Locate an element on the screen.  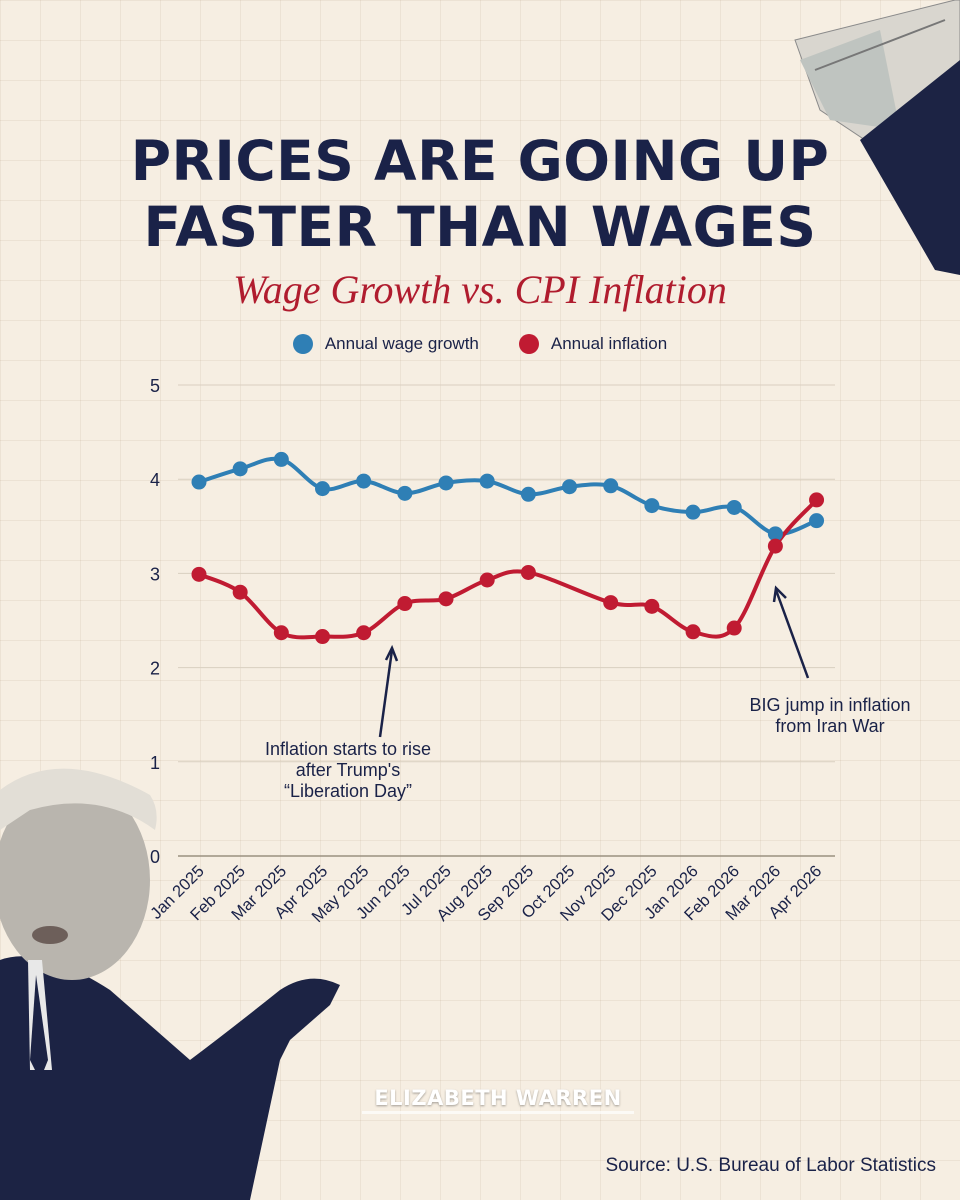
annotation-iran-war: BIG jump in inflation from Iran War is located at coordinates (830, 716).